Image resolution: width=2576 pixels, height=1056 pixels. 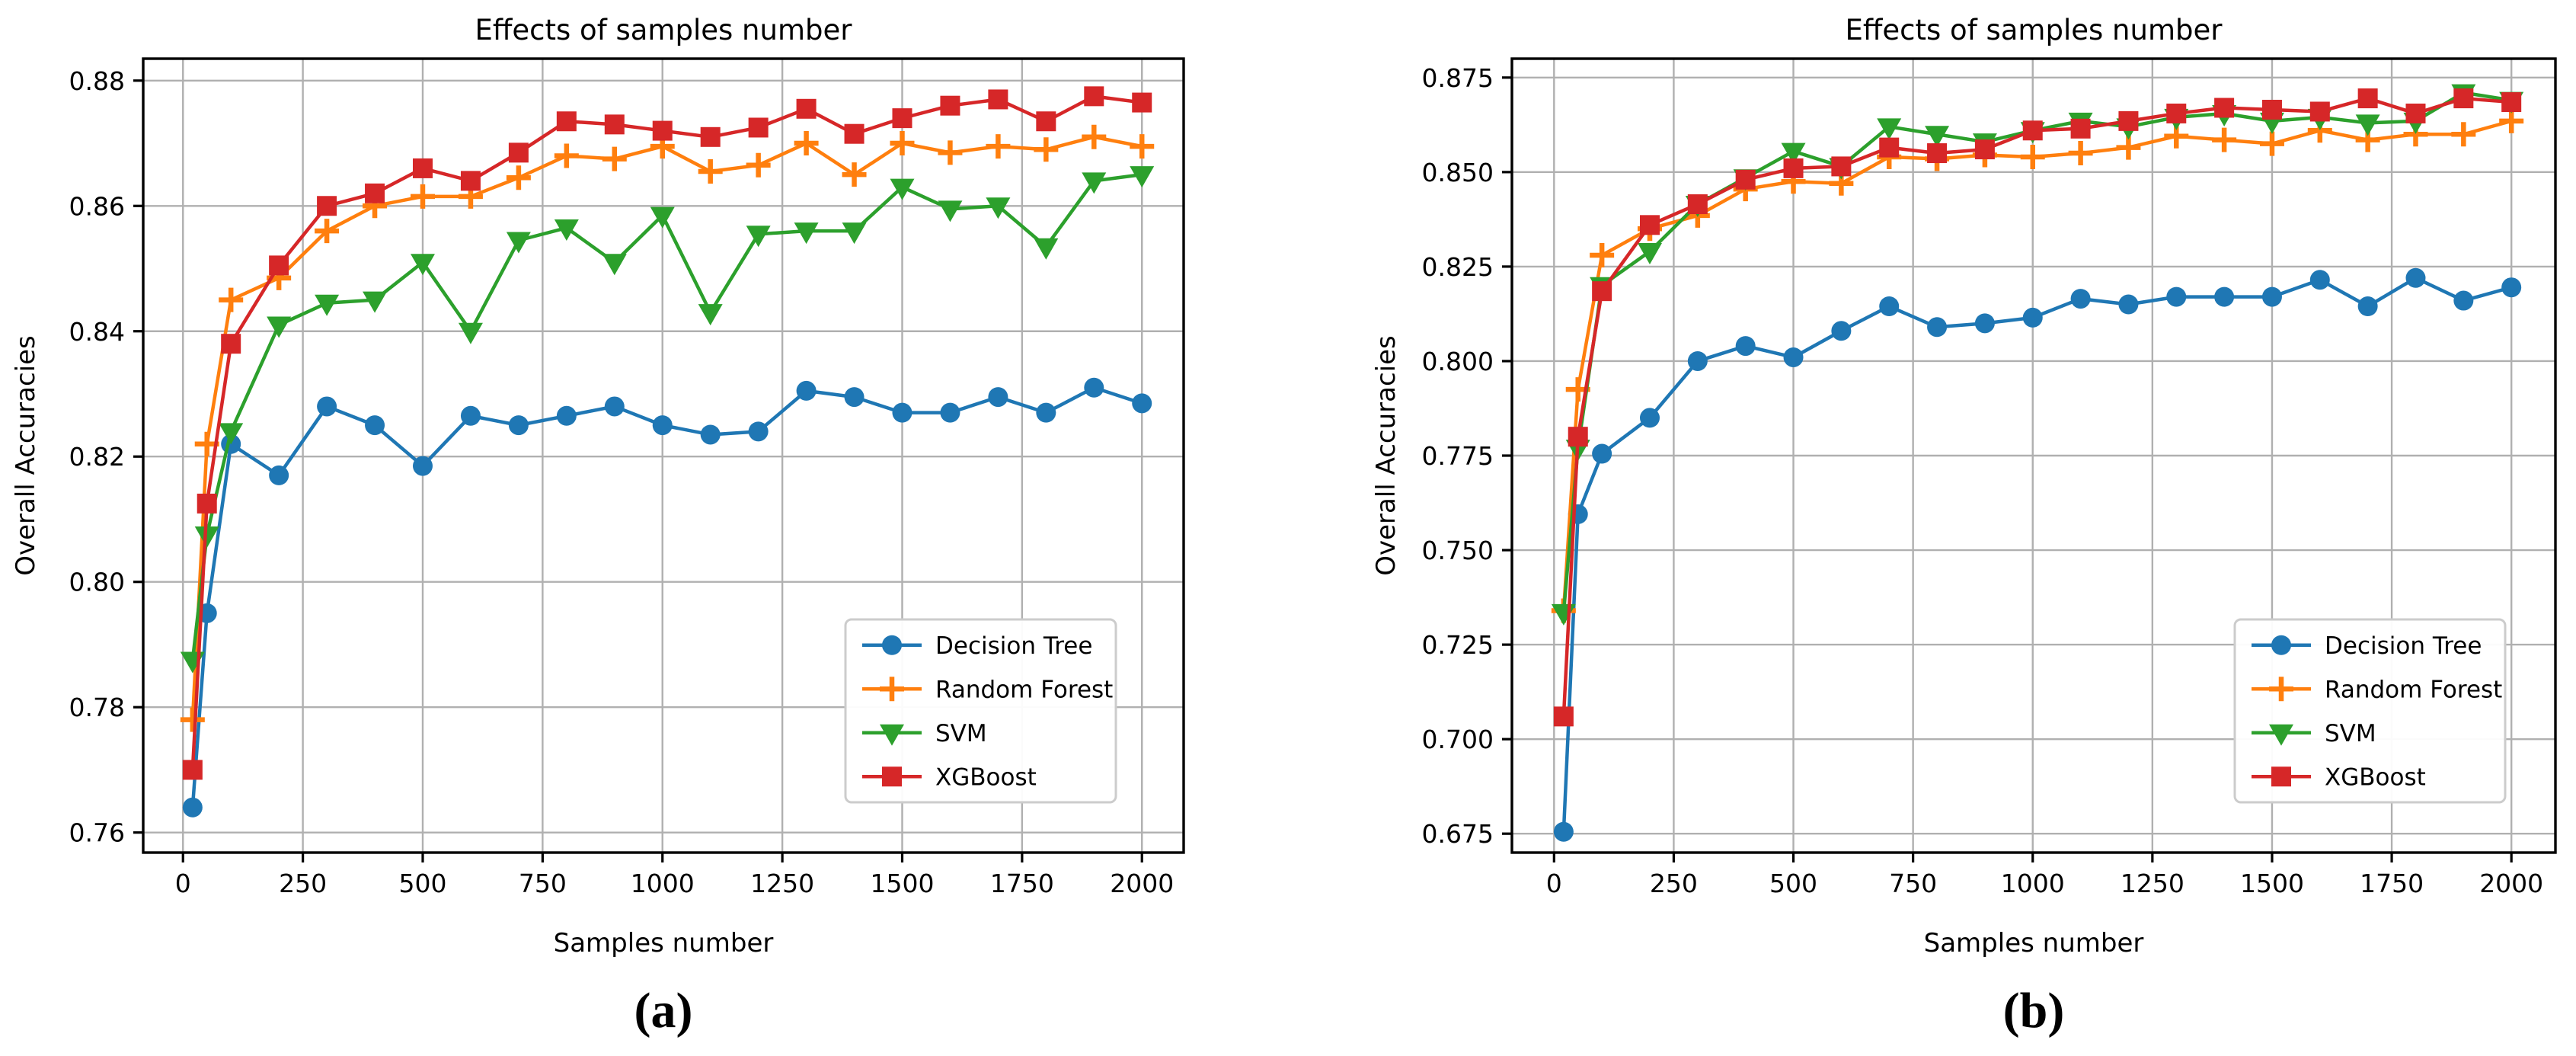 What do you see at coordinates (2281, 689) in the screenshot?
I see `legend-marker-random-forest` at bounding box center [2281, 689].